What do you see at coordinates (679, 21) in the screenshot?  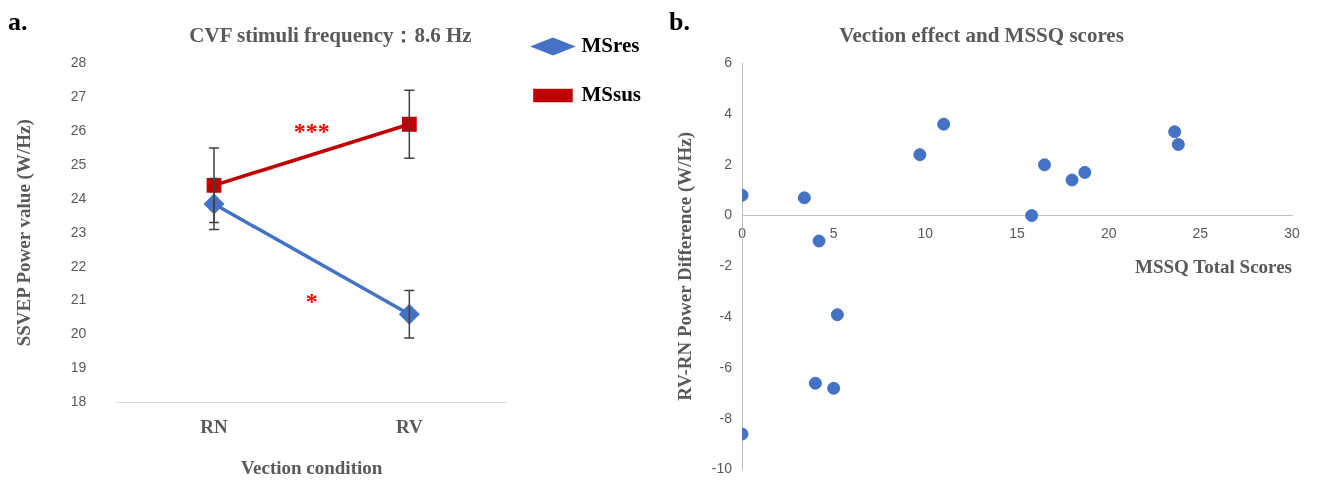 I see `text: b.` at bounding box center [679, 21].